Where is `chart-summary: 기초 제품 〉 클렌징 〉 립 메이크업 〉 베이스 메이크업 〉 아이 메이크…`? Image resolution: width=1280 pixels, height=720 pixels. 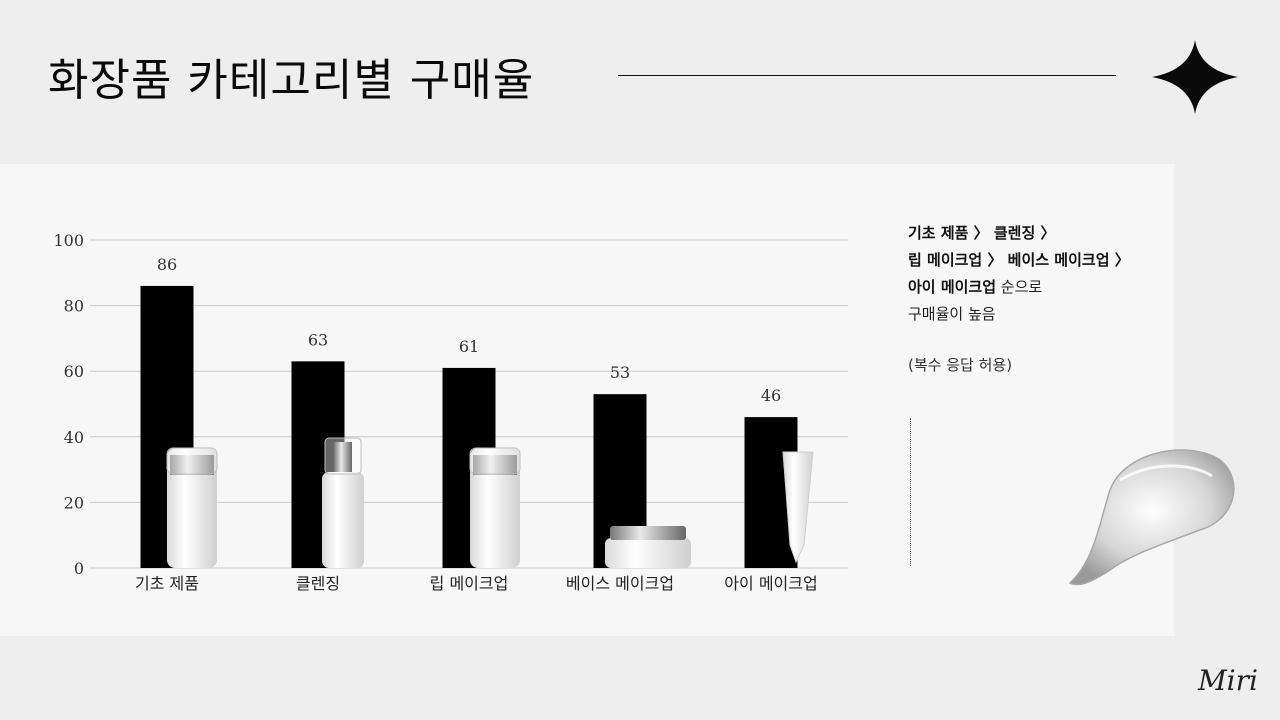 chart-summary: 기초 제품 〉 클렌징 〉 립 메이크업 〉 베이스 메이크업 〉 아이 메이크… is located at coordinates (1038, 274).